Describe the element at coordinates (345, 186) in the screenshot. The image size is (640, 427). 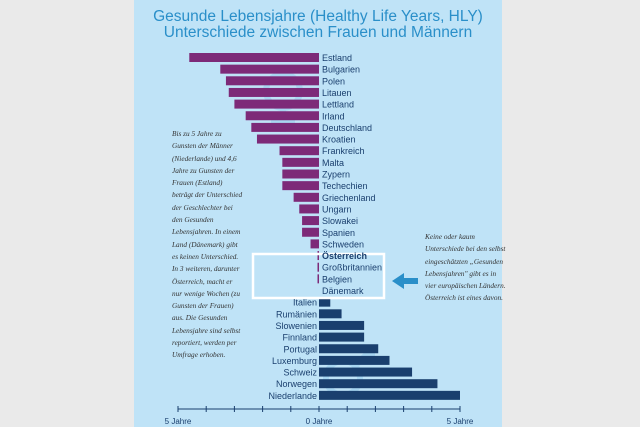
I see `label-techechien: Techechien` at that location.